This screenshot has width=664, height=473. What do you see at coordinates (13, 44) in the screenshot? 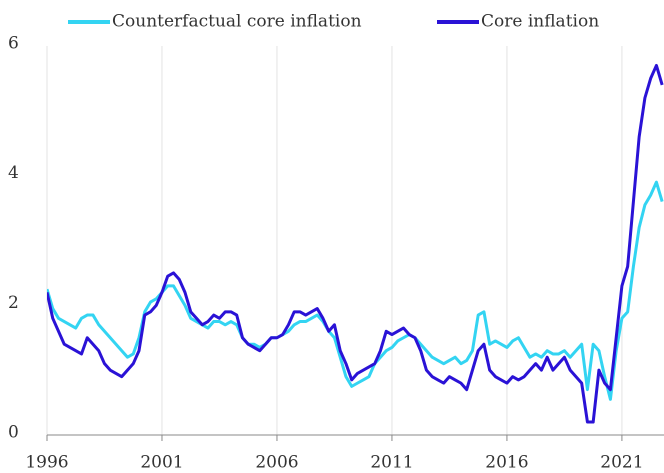
I see `y-tick-label: 6` at bounding box center [13, 44].